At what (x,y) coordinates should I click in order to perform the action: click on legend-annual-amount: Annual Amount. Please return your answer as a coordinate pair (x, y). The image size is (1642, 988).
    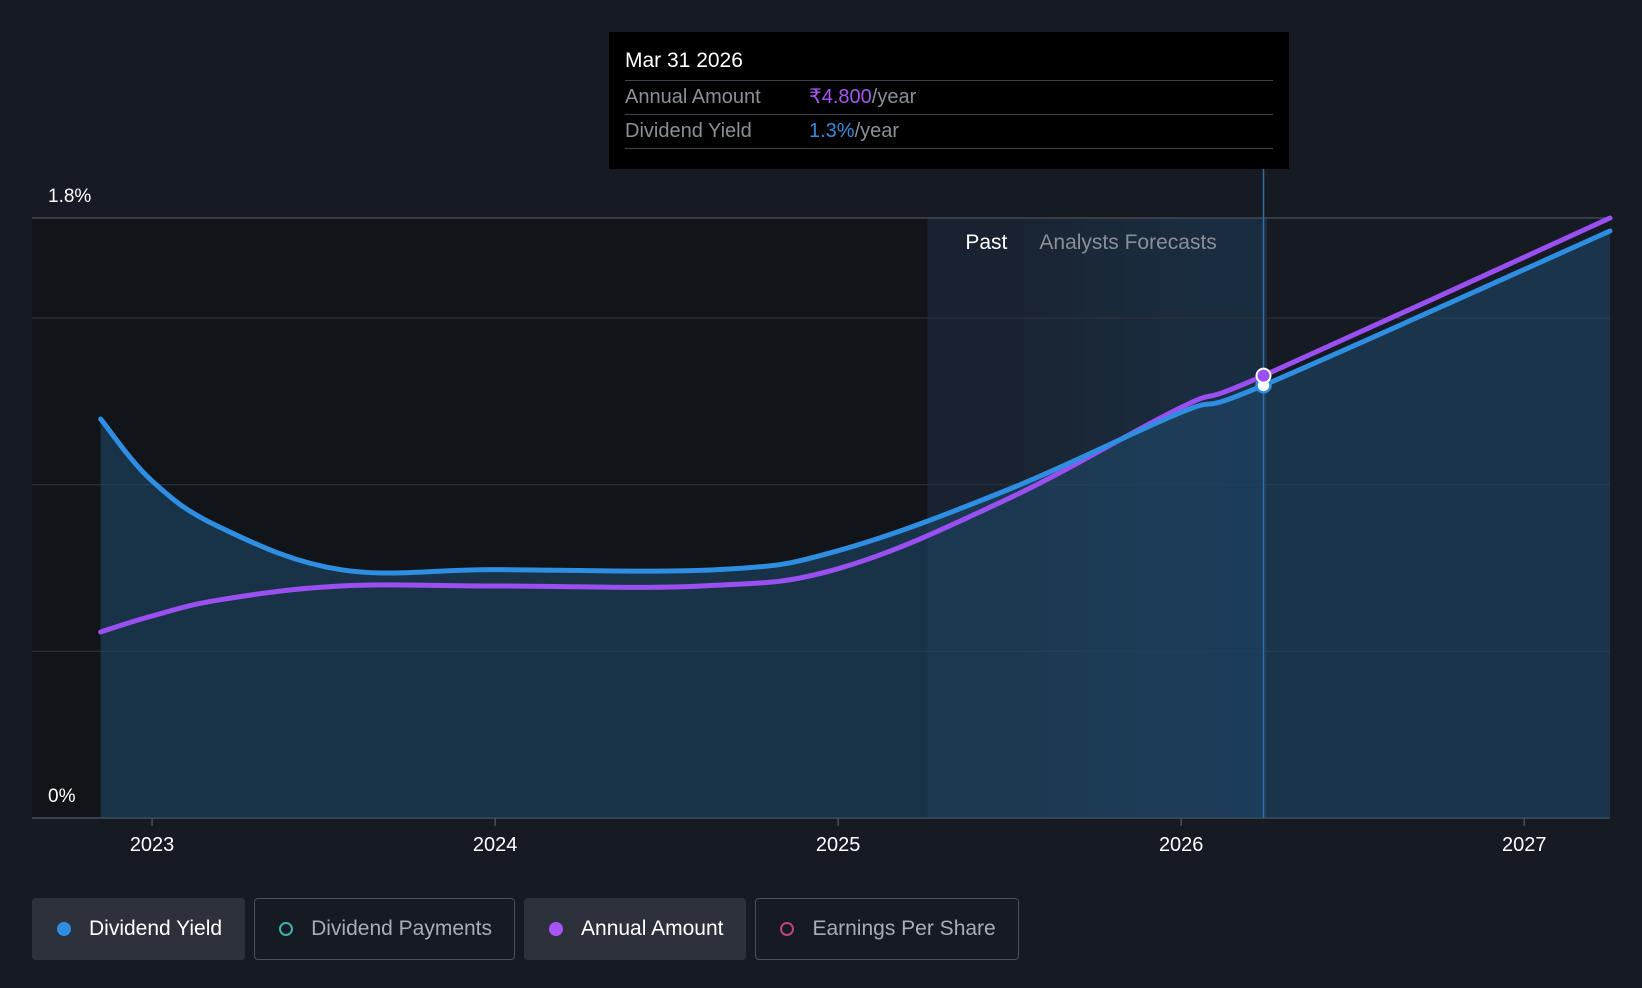
    Looking at the image, I should click on (635, 929).